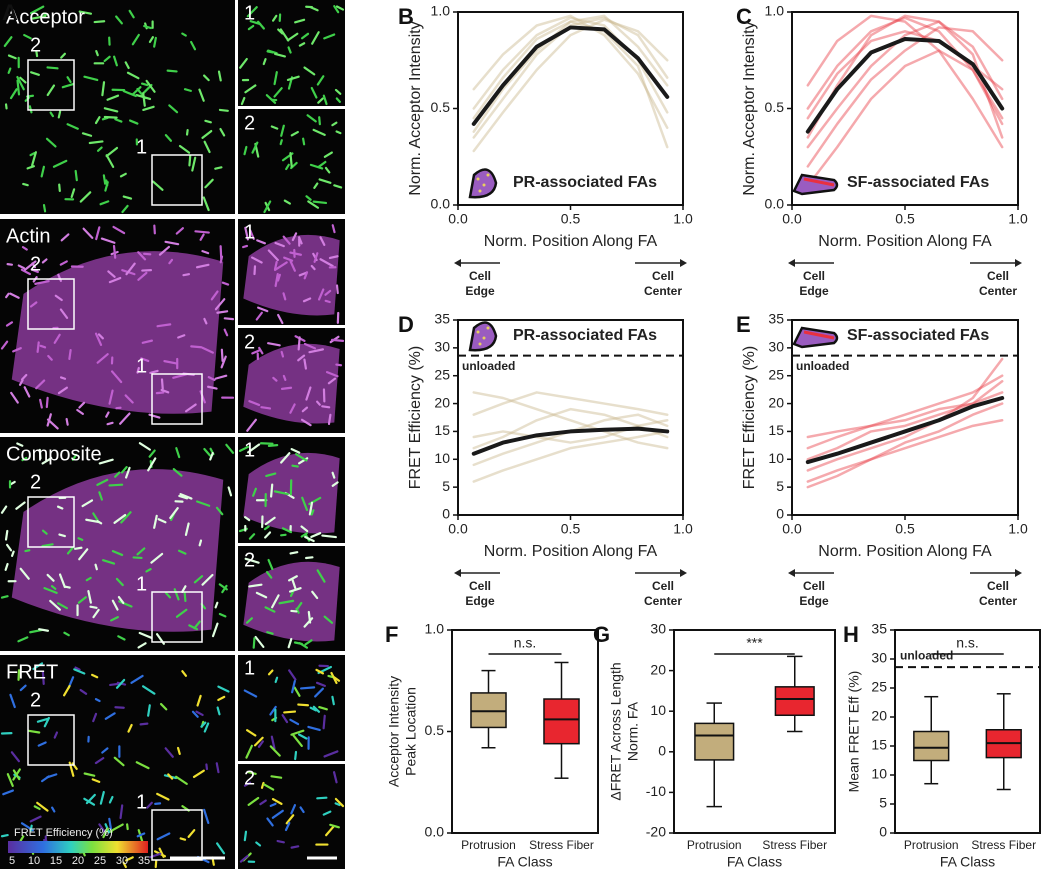 This screenshot has width=1050, height=870. What do you see at coordinates (51, 740) in the screenshot?
I see `roi-box` at bounding box center [51, 740].